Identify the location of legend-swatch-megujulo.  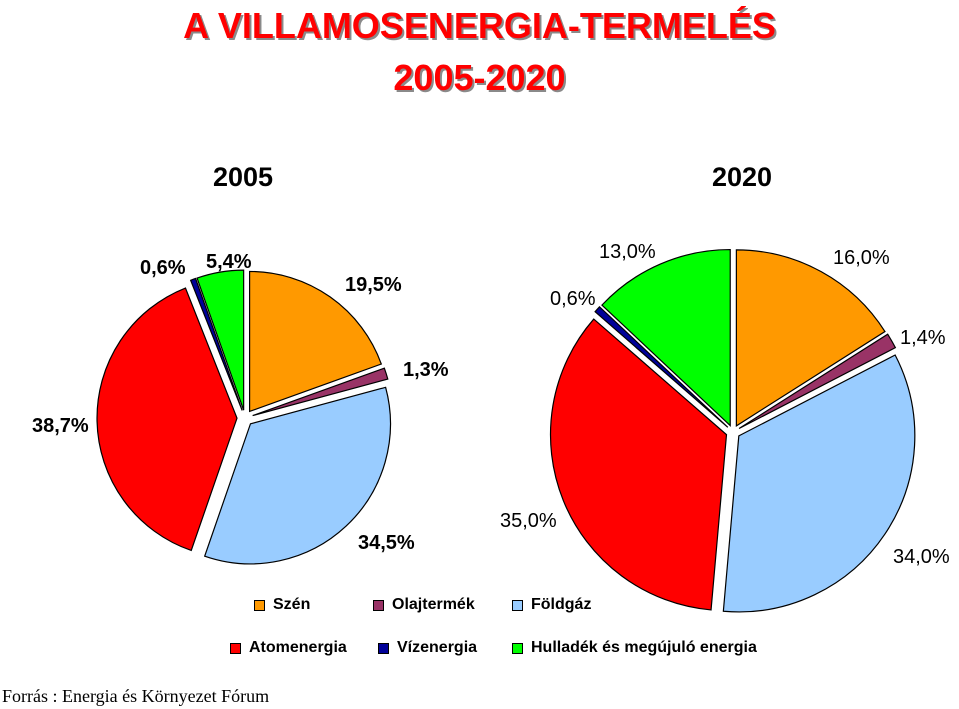
(517, 648).